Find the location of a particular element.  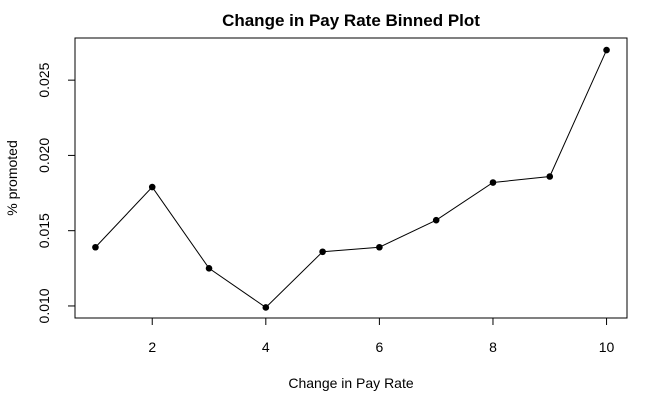

x-tick-label: 2 is located at coordinates (152, 347).